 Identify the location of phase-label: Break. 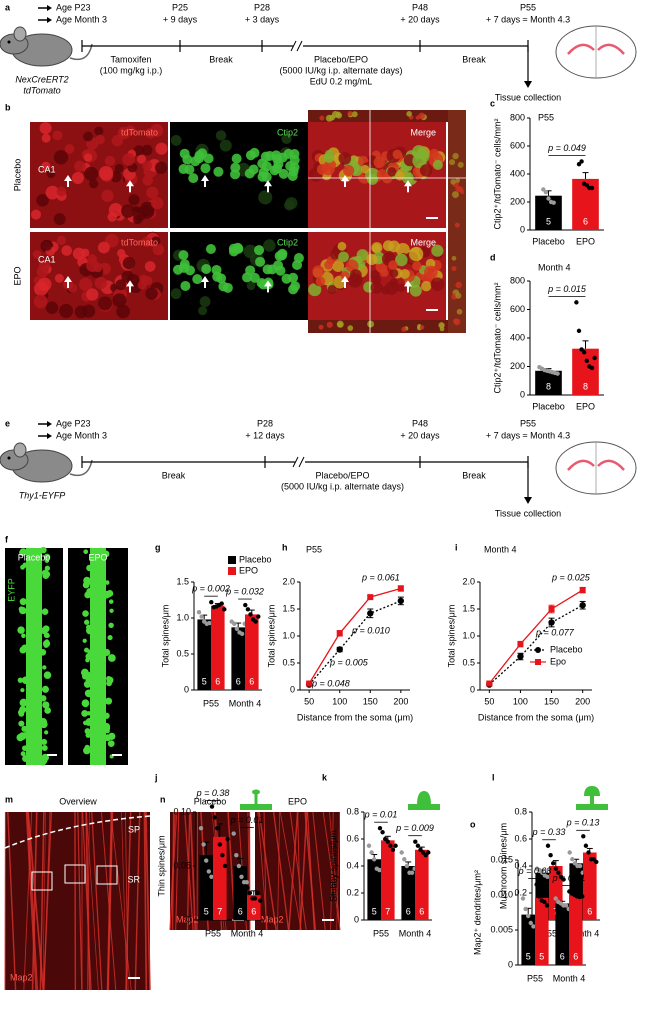
(474, 59).